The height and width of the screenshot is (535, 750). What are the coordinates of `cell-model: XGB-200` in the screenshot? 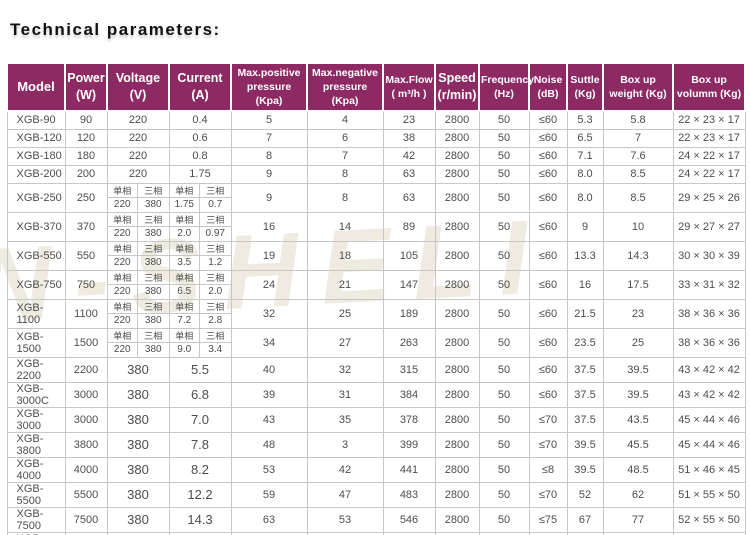 It's located at (36, 174).